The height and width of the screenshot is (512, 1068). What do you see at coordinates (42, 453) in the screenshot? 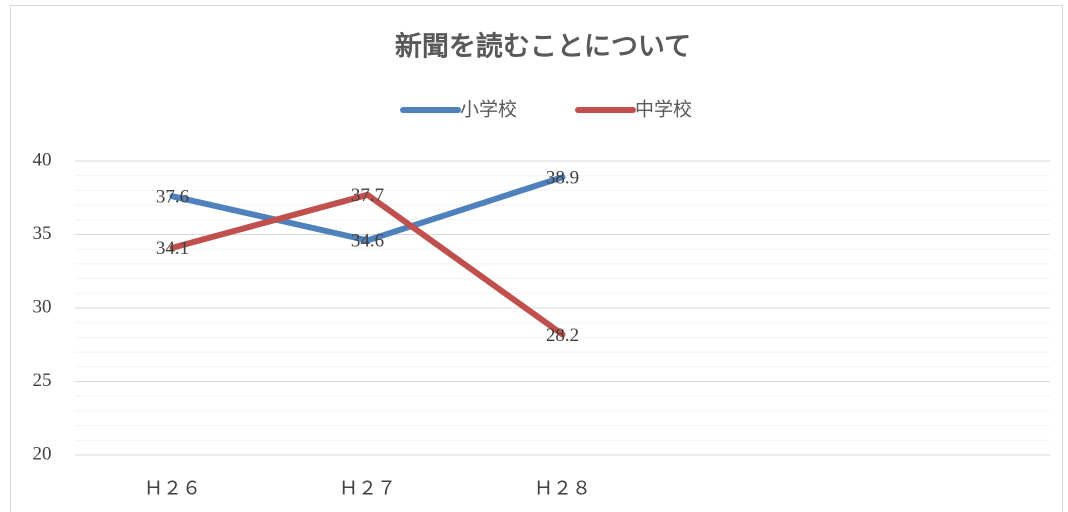
I see `y-tick-label: 20` at bounding box center [42, 453].